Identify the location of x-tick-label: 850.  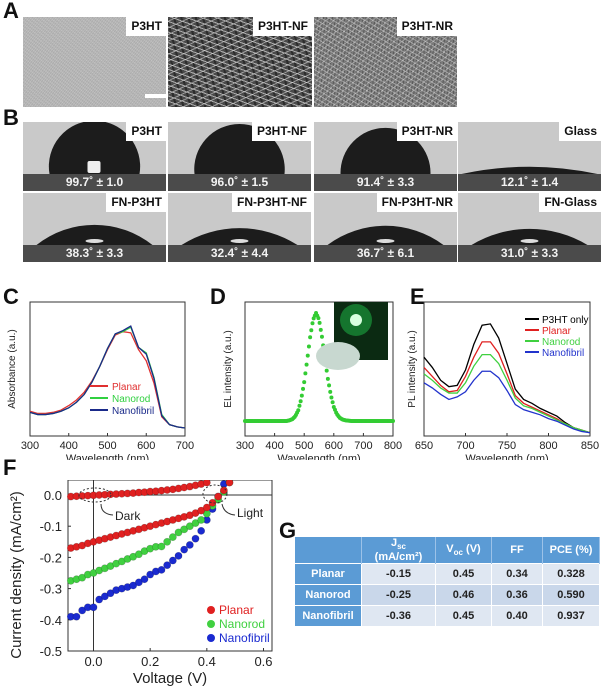
(590, 446).